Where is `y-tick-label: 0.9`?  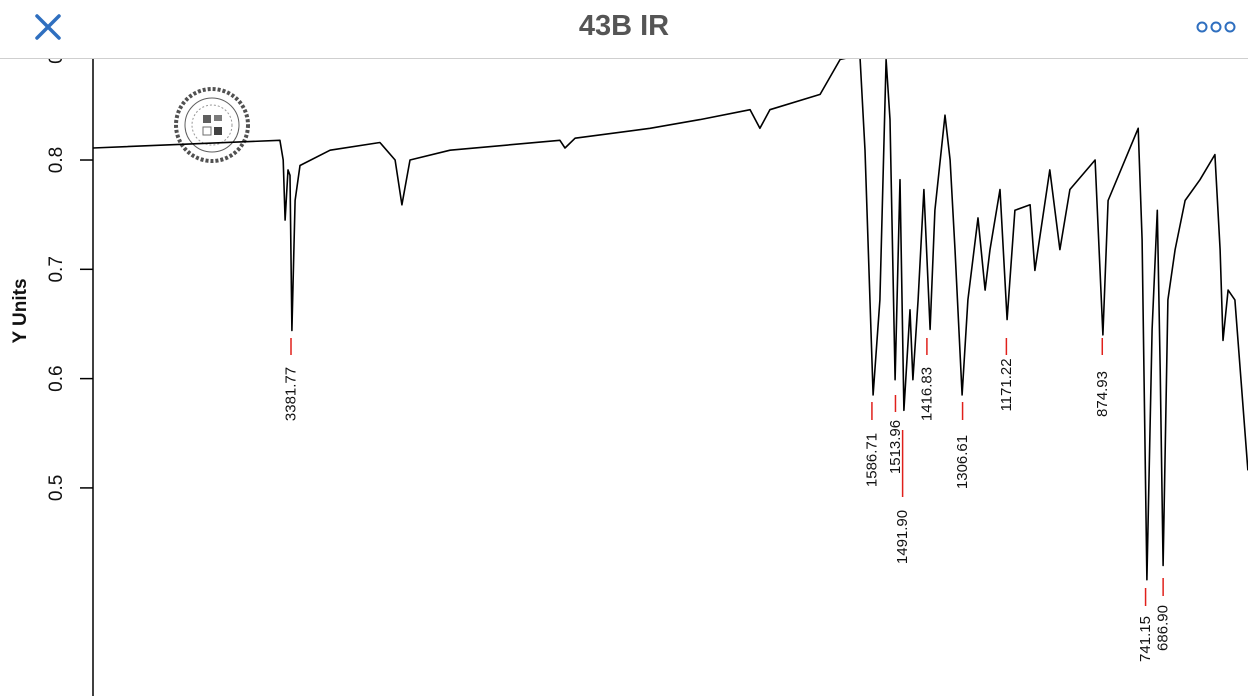
y-tick-label: 0.9 is located at coordinates (56, 51).